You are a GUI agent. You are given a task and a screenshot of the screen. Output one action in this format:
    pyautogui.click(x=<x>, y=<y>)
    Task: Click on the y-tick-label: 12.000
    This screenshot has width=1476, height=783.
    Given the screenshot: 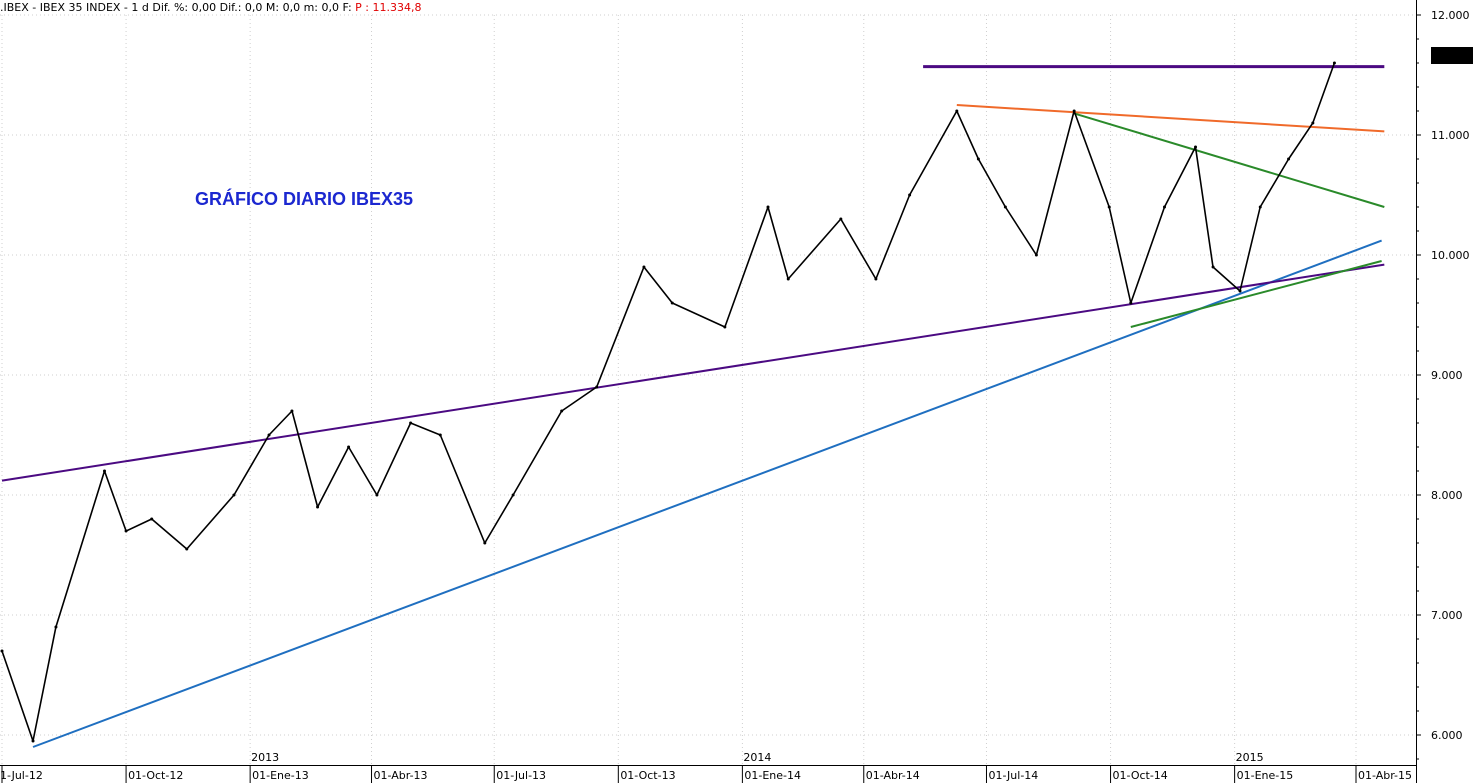 What is the action you would take?
    pyautogui.click(x=1450, y=15)
    